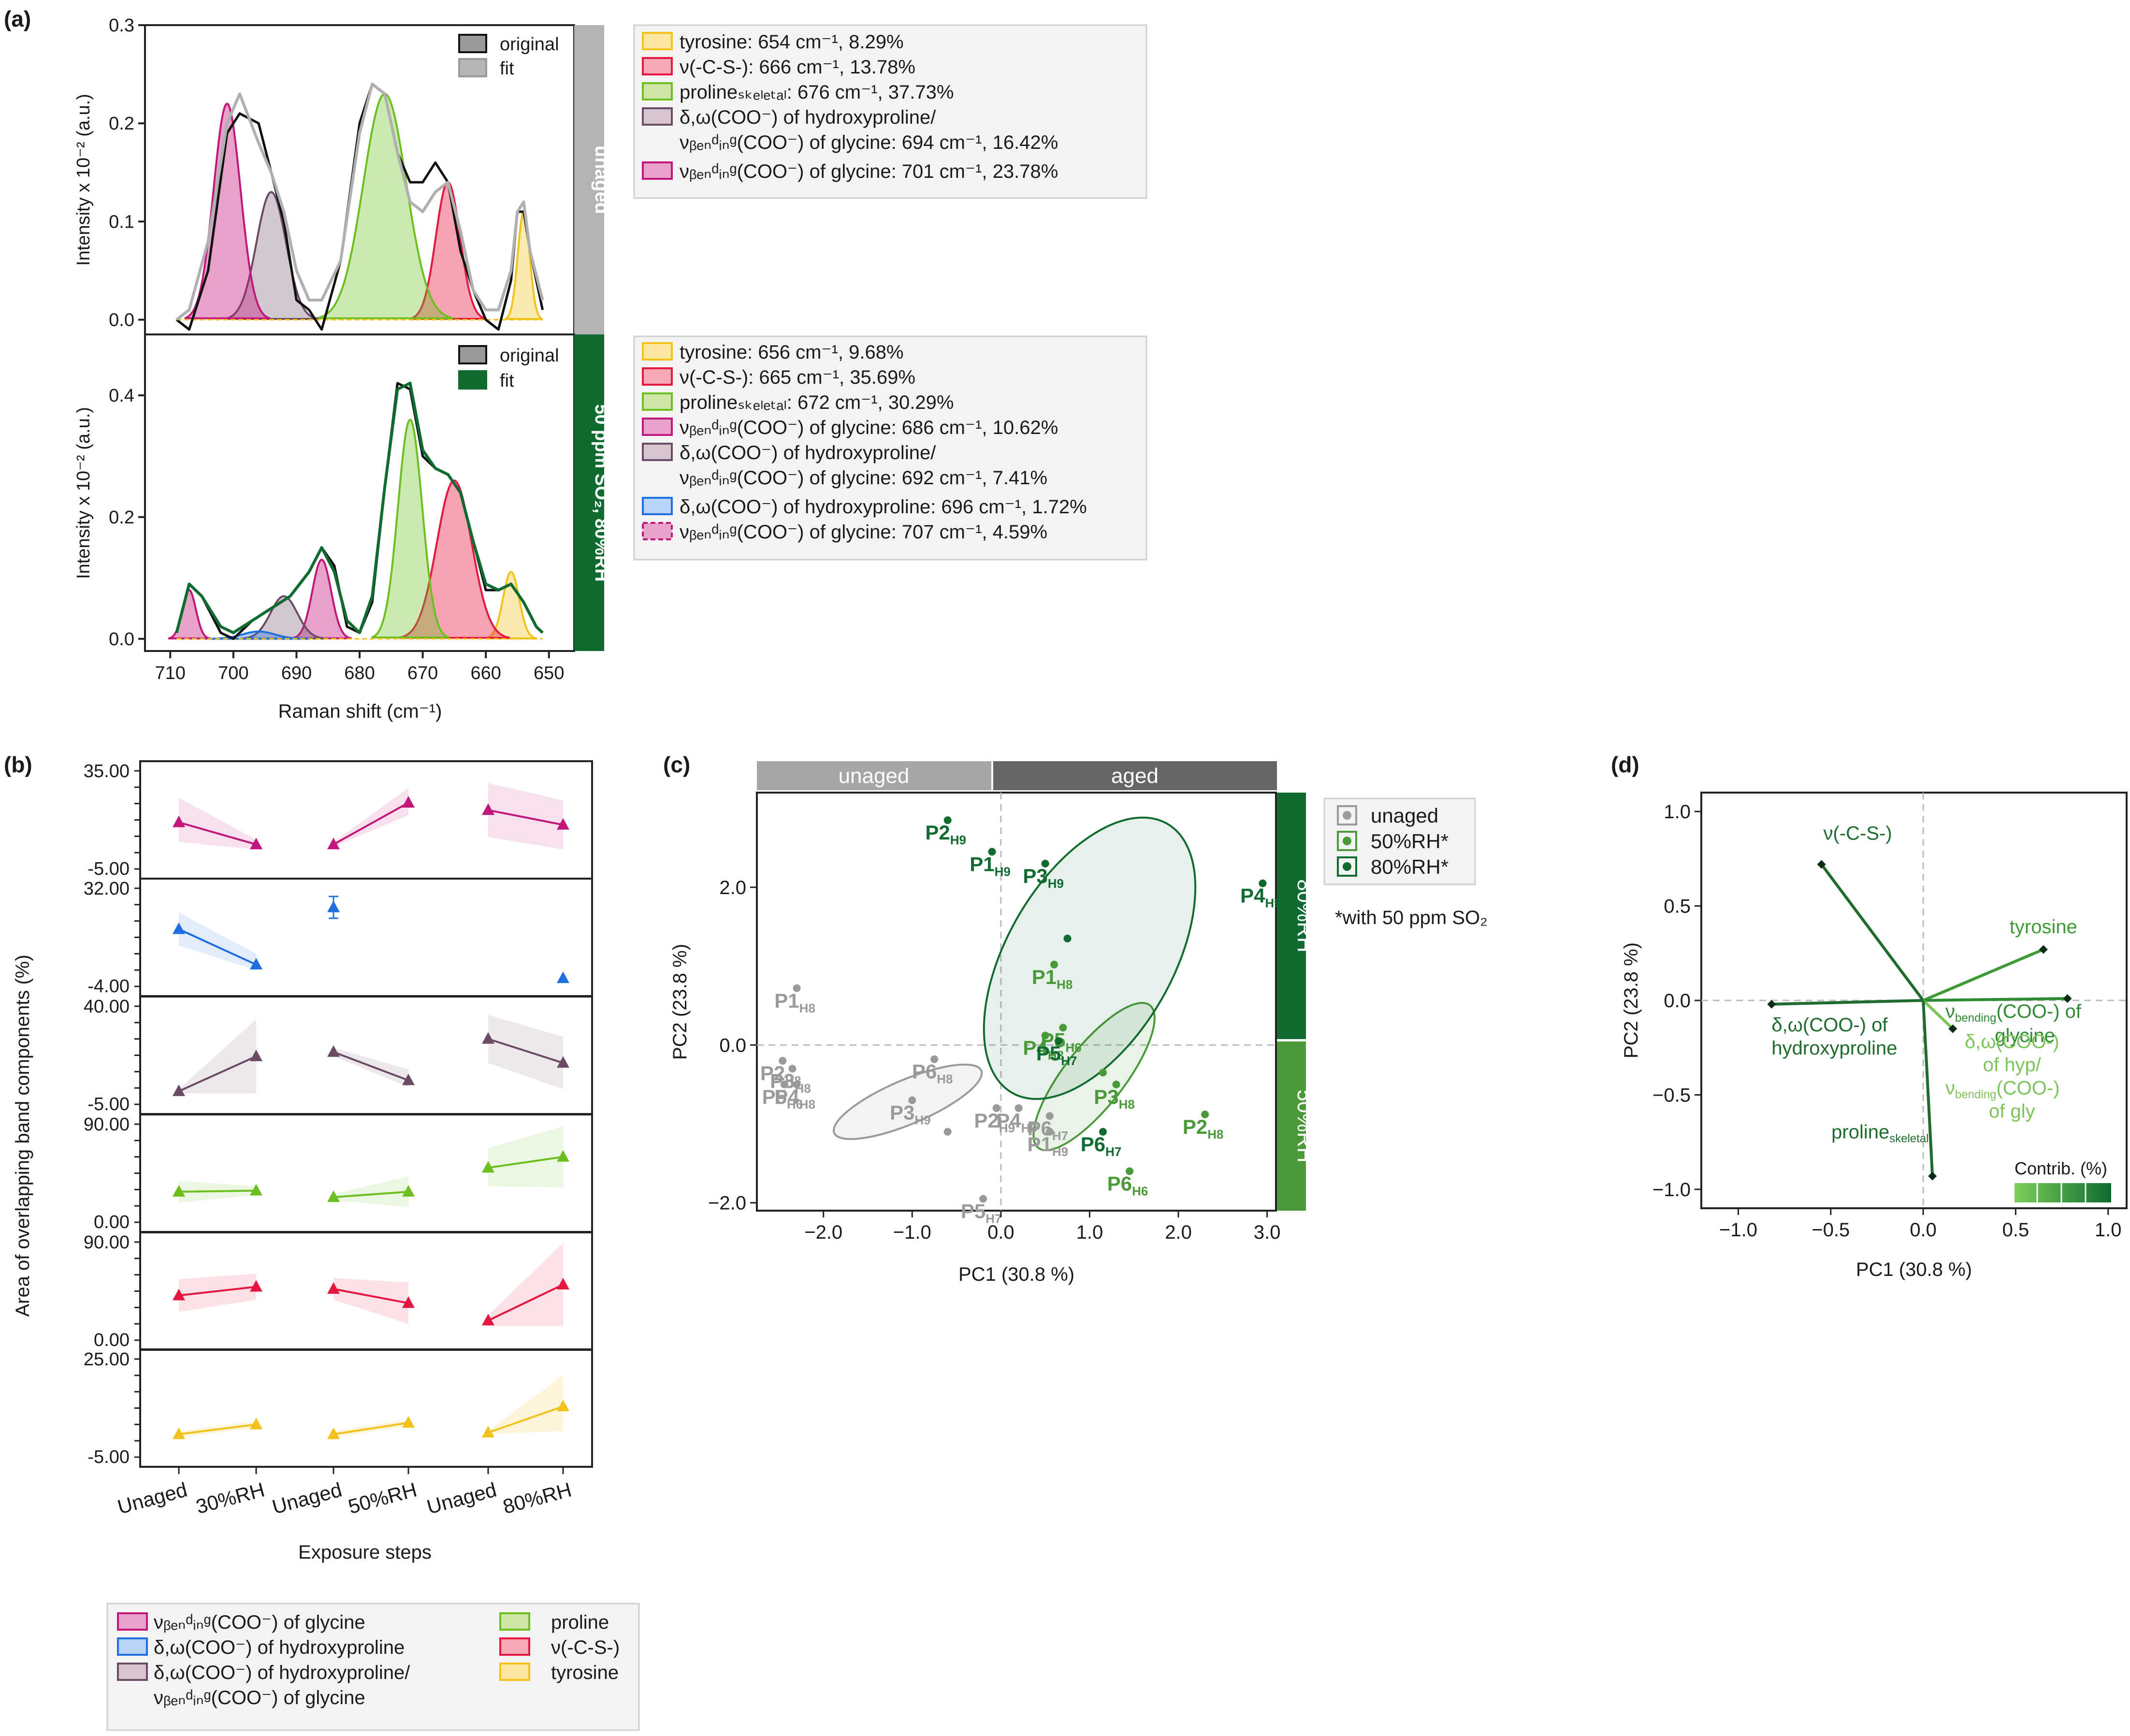 The image size is (2130, 1736). What do you see at coordinates (797, 377) in the screenshot?
I see `component-label: ν(-C-S-): 665 cm⁻¹, 35.69%` at bounding box center [797, 377].